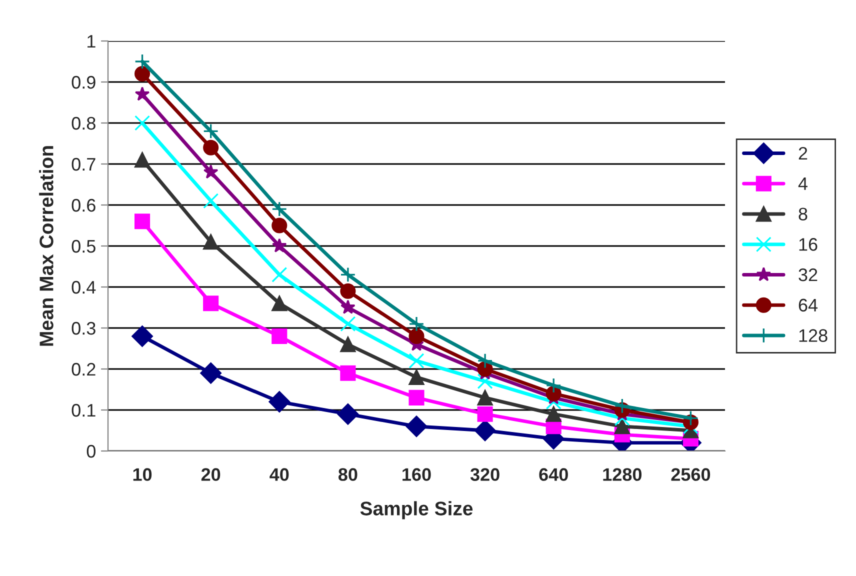 The height and width of the screenshot is (576, 856). Describe the element at coordinates (808, 244) in the screenshot. I see `legend-label: 16` at that location.